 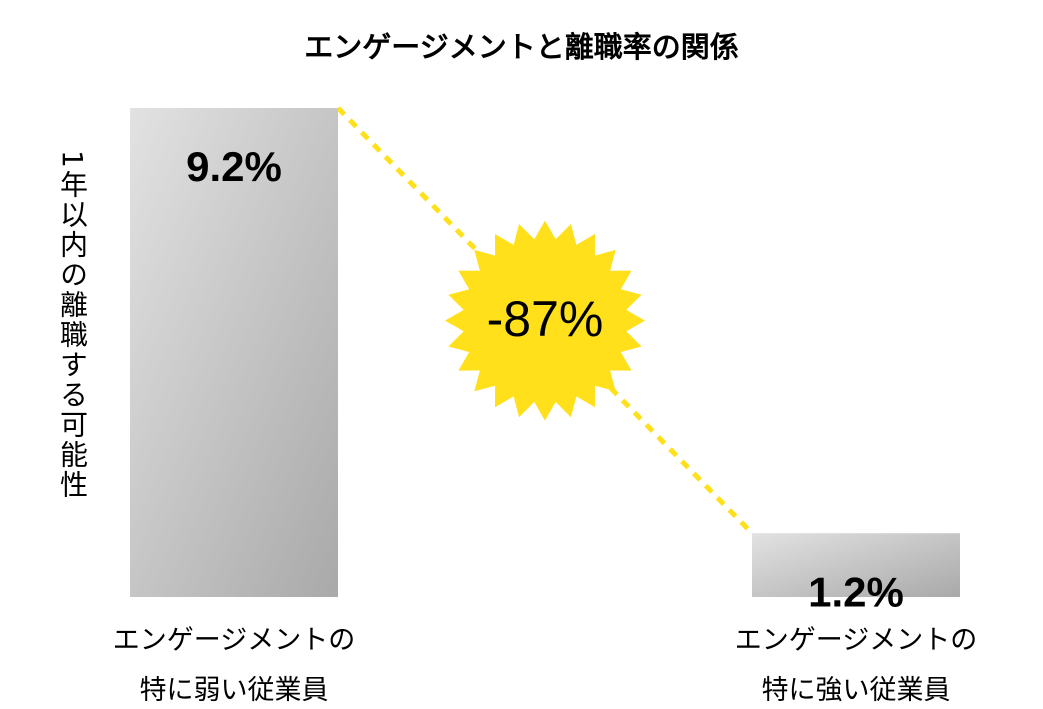 I want to click on starburst, so click(x=545, y=320).